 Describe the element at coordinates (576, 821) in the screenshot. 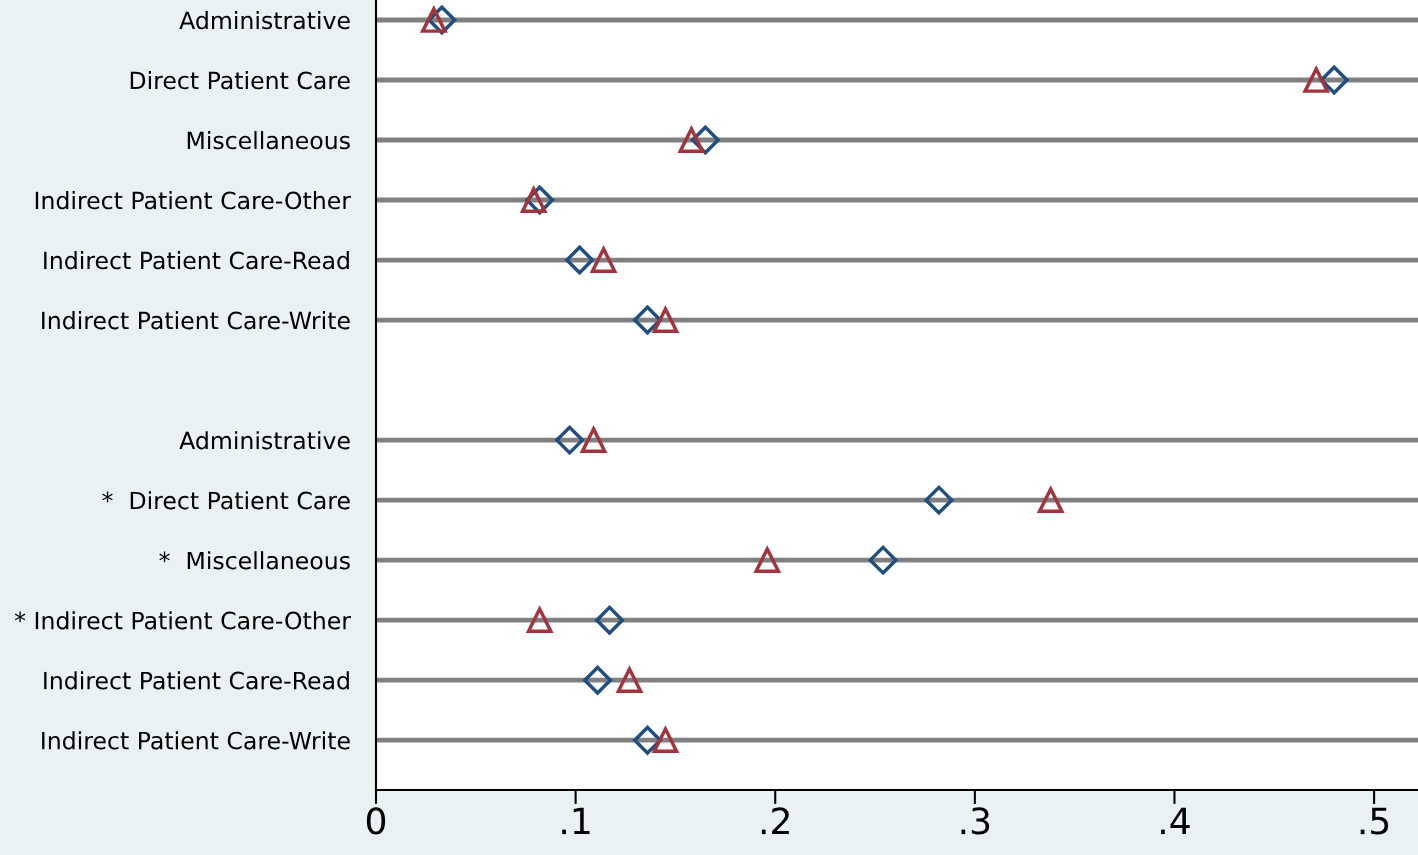

I see `x-tick-label: .1` at that location.